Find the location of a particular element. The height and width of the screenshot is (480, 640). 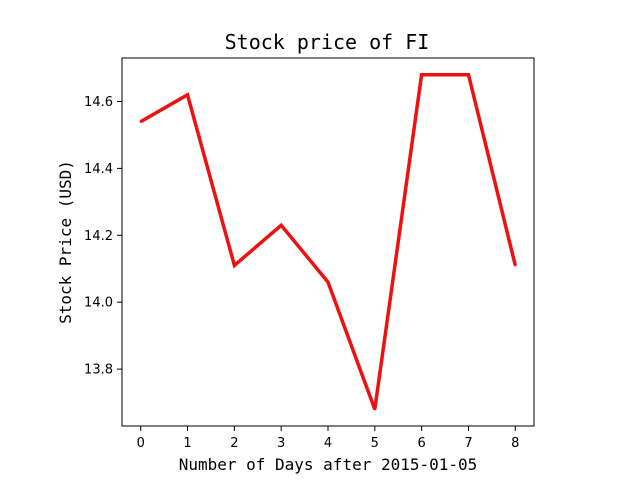

x-tick-label: 0 is located at coordinates (141, 443).